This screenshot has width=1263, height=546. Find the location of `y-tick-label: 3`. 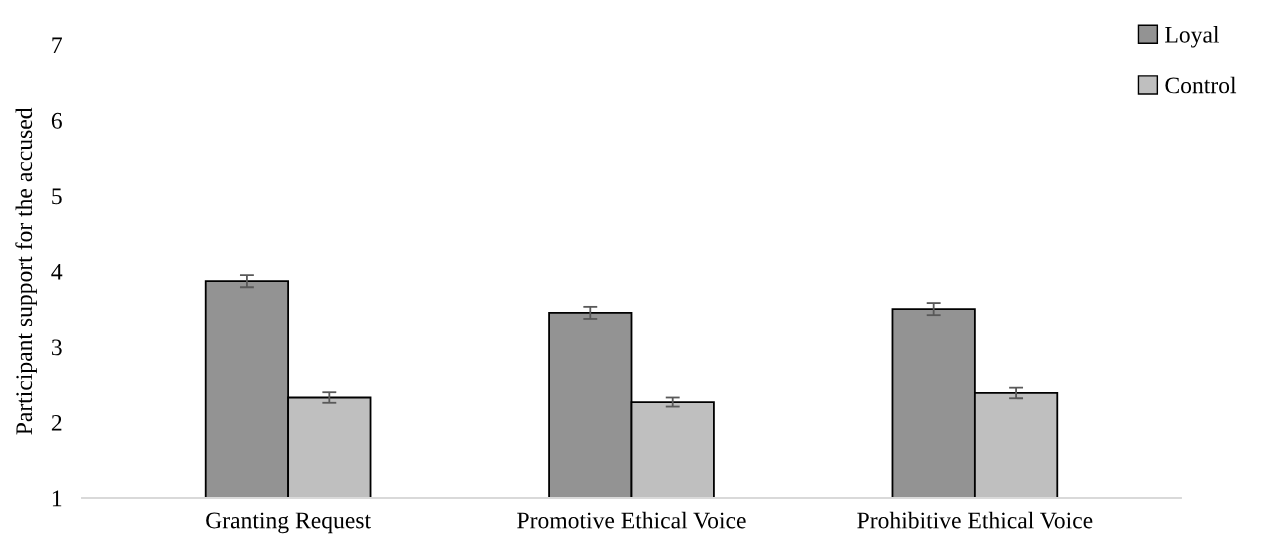

y-tick-label: 3 is located at coordinates (56, 347).